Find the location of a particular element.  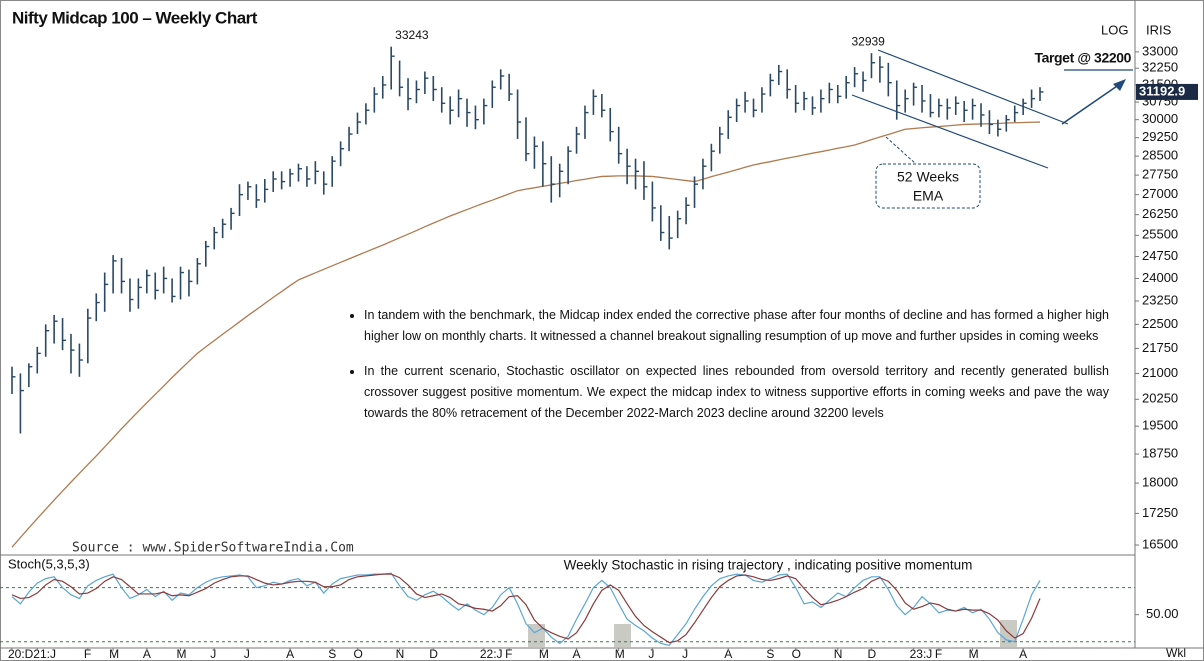

y-tick-label: 19500 is located at coordinates (1160, 425).